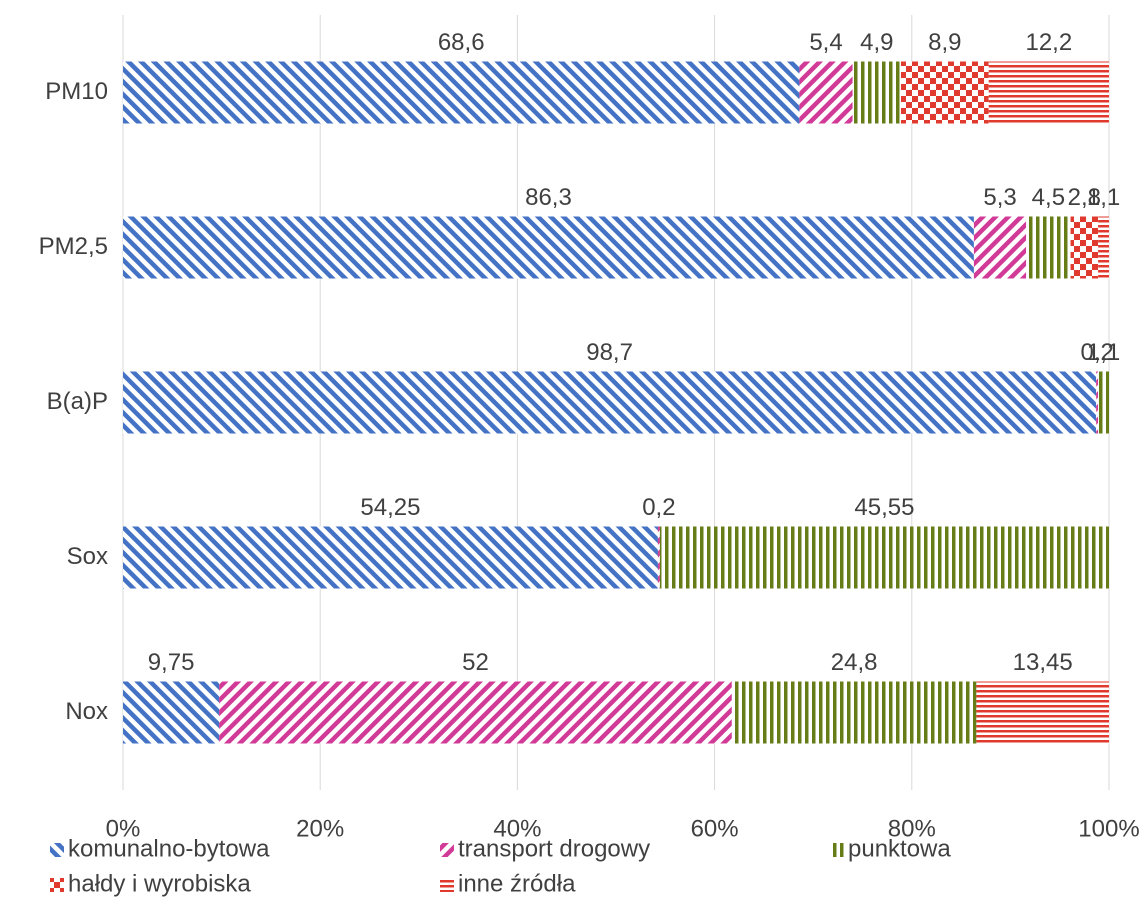 The width and height of the screenshot is (1147, 903). What do you see at coordinates (548, 197) in the screenshot?
I see `data-label: 86,3` at bounding box center [548, 197].